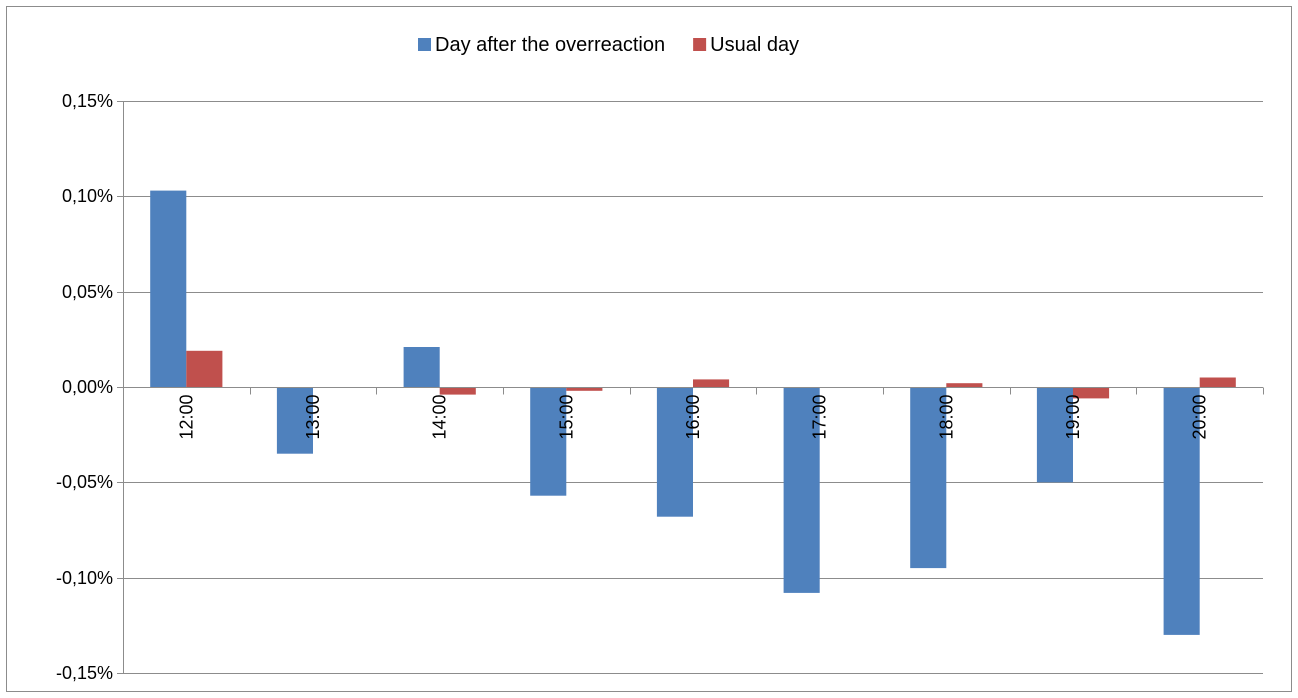 The height and width of the screenshot is (698, 1298). I want to click on y-axis-tick-label: 0,15%, so click(87, 101).